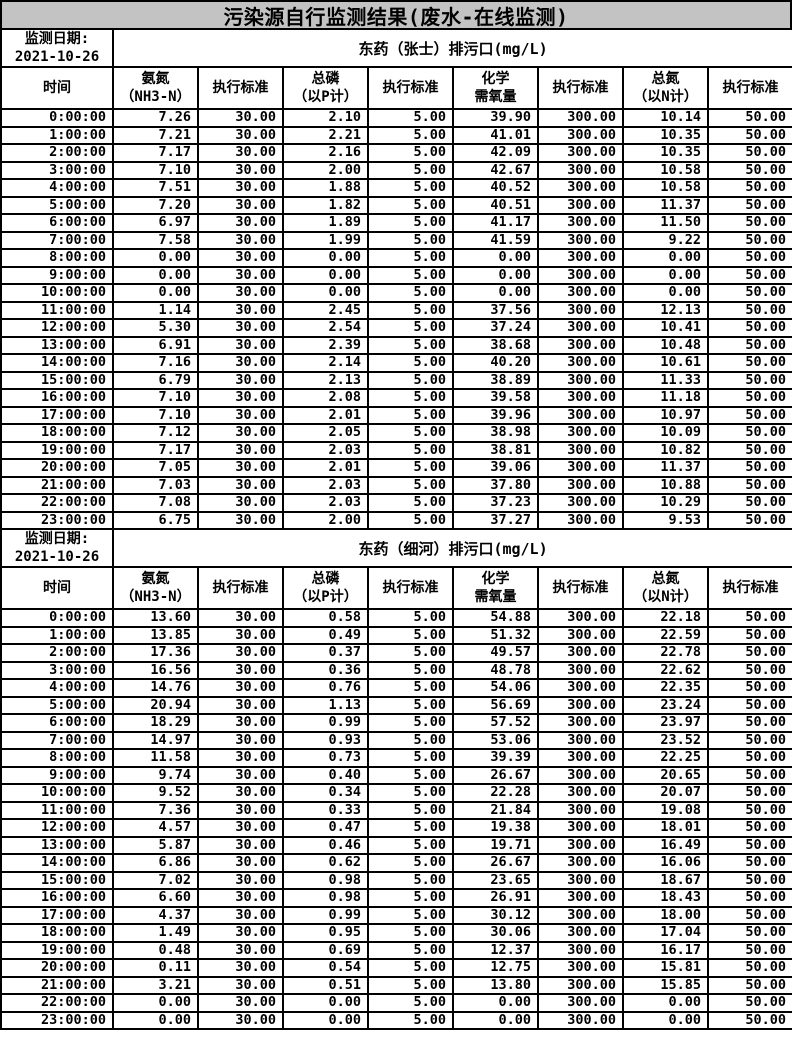 Image resolution: width=792 pixels, height=1046 pixels. I want to click on cell-value: 0.62, so click(325, 863).